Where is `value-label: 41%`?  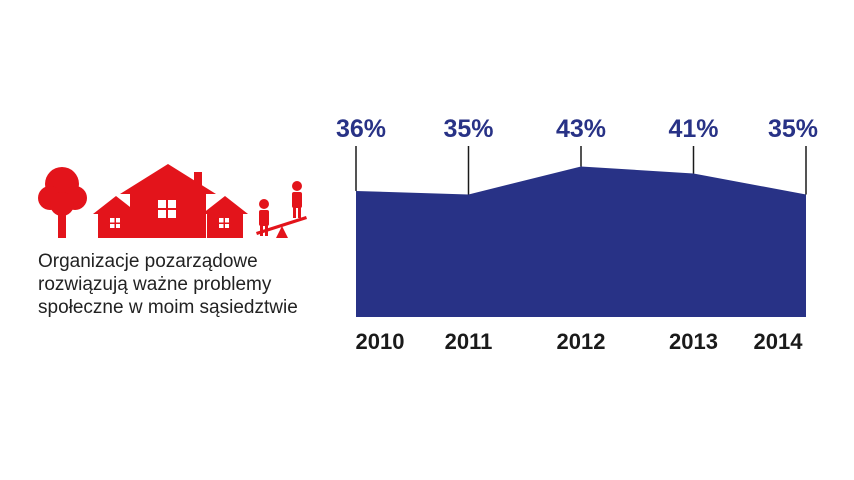 value-label: 41% is located at coordinates (693, 129).